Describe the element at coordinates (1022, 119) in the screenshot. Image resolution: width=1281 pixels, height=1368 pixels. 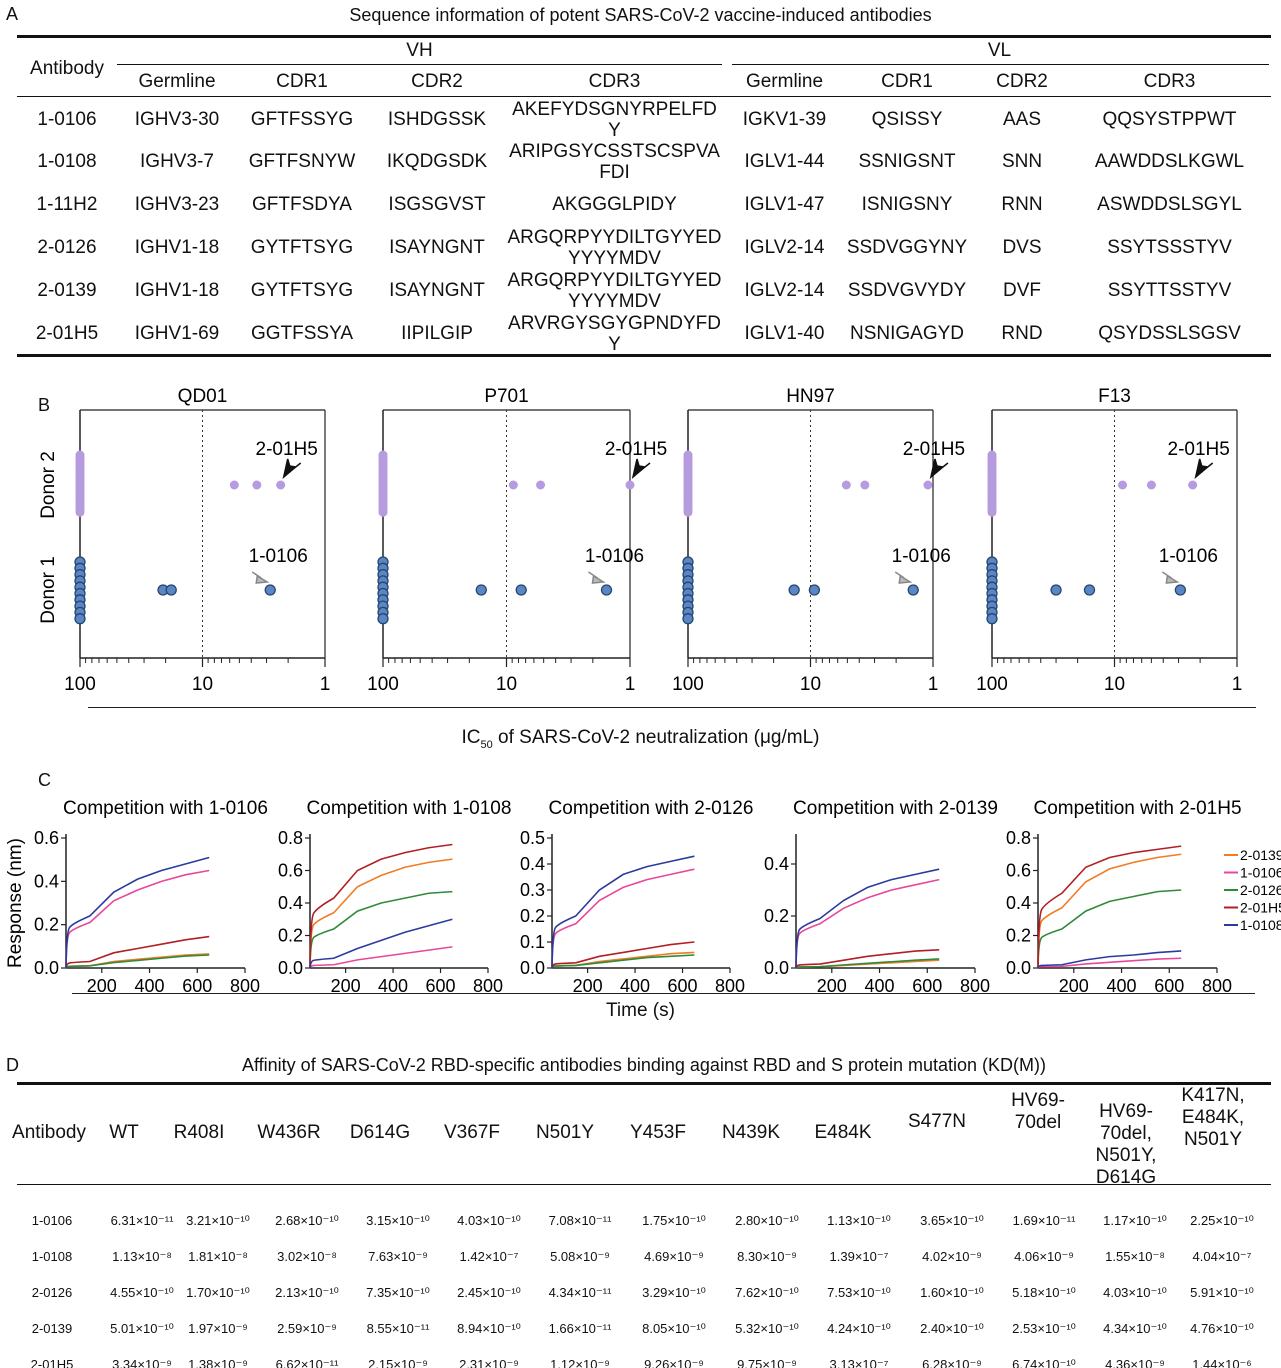
I see `seq-cell-0-7: AAS` at that location.